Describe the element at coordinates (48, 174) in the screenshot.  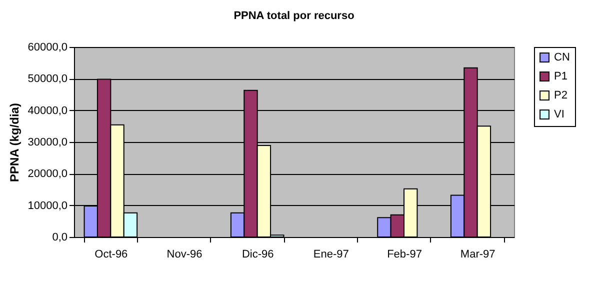
I see `y-tick-label: 20000,0` at that location.